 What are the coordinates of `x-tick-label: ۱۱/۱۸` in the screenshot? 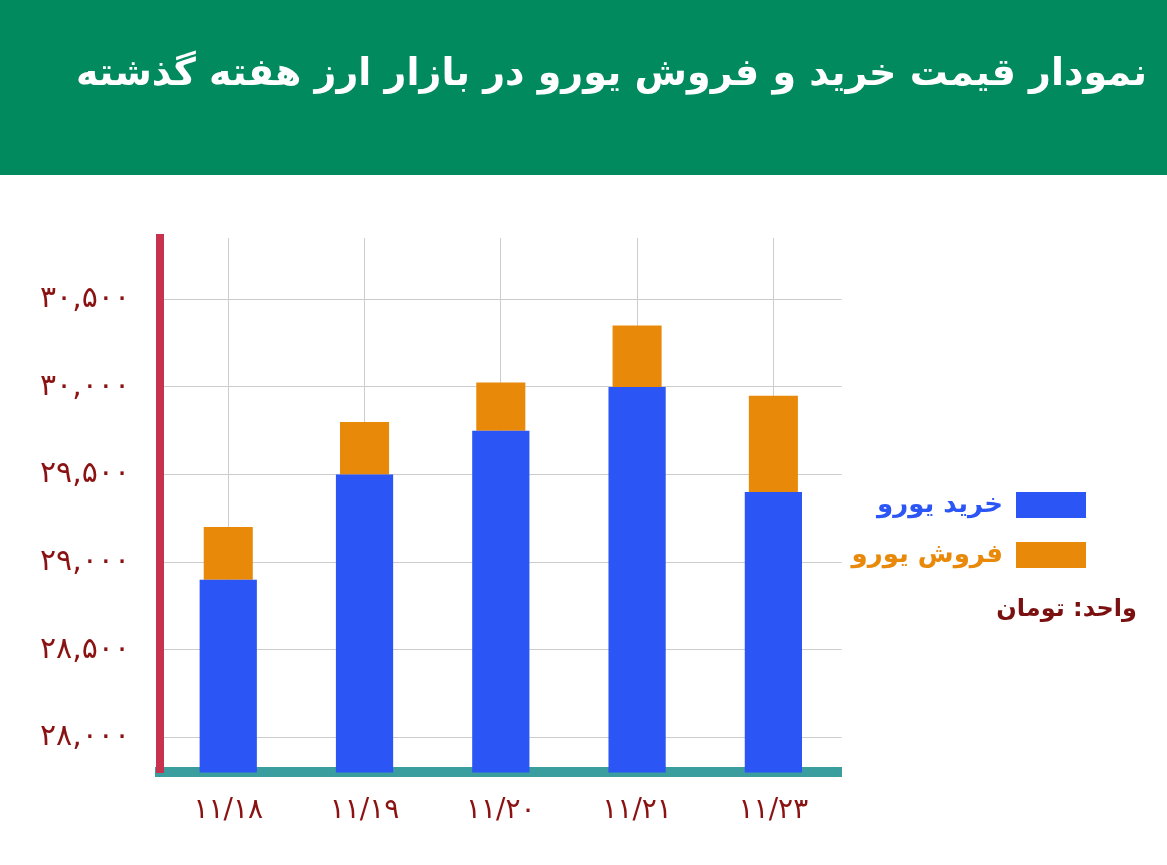 It's located at (228, 809).